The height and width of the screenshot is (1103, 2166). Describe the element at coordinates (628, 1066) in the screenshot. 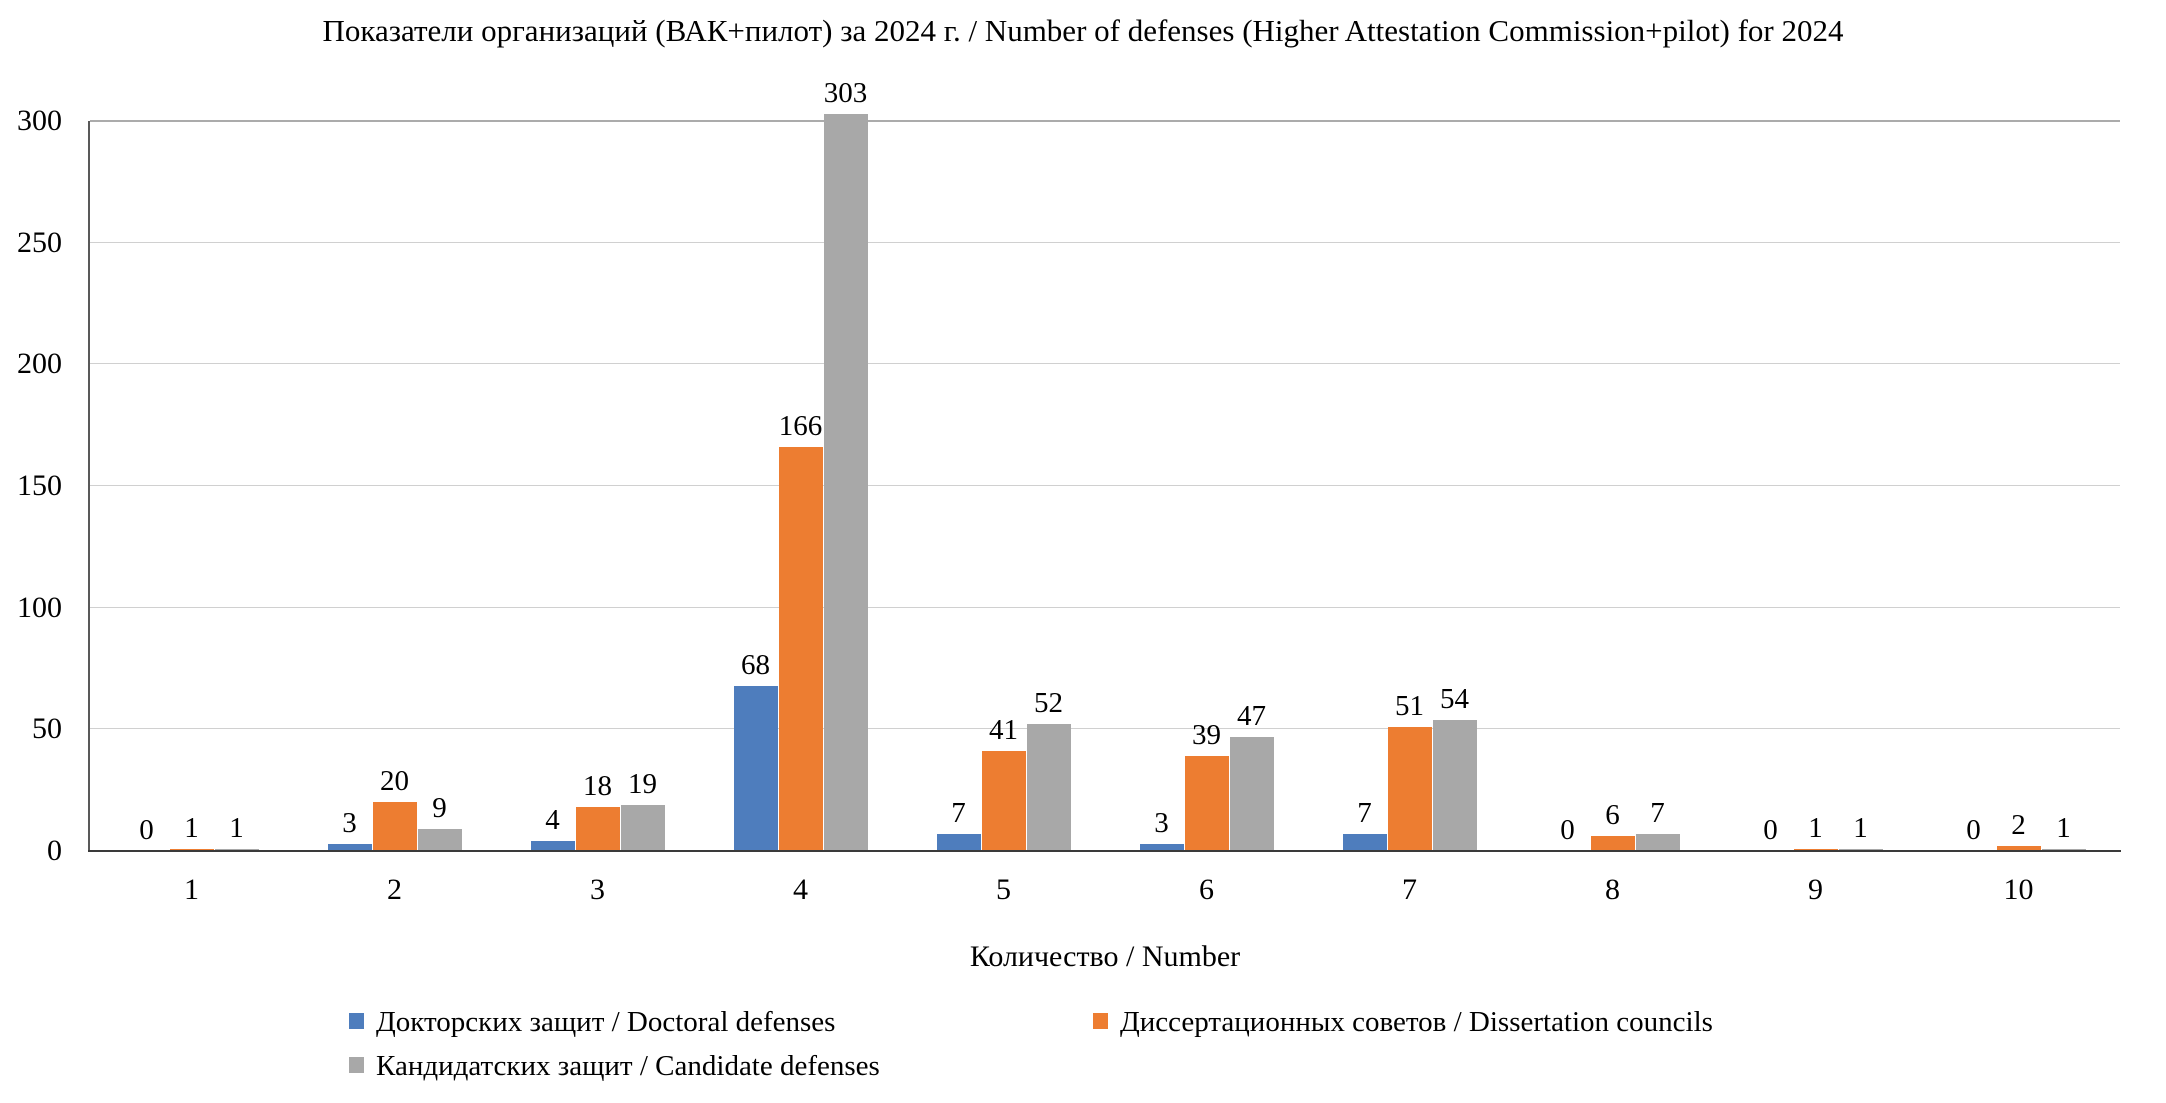

I see `legend-label: Кандидатских защит / Candidate defenses` at that location.